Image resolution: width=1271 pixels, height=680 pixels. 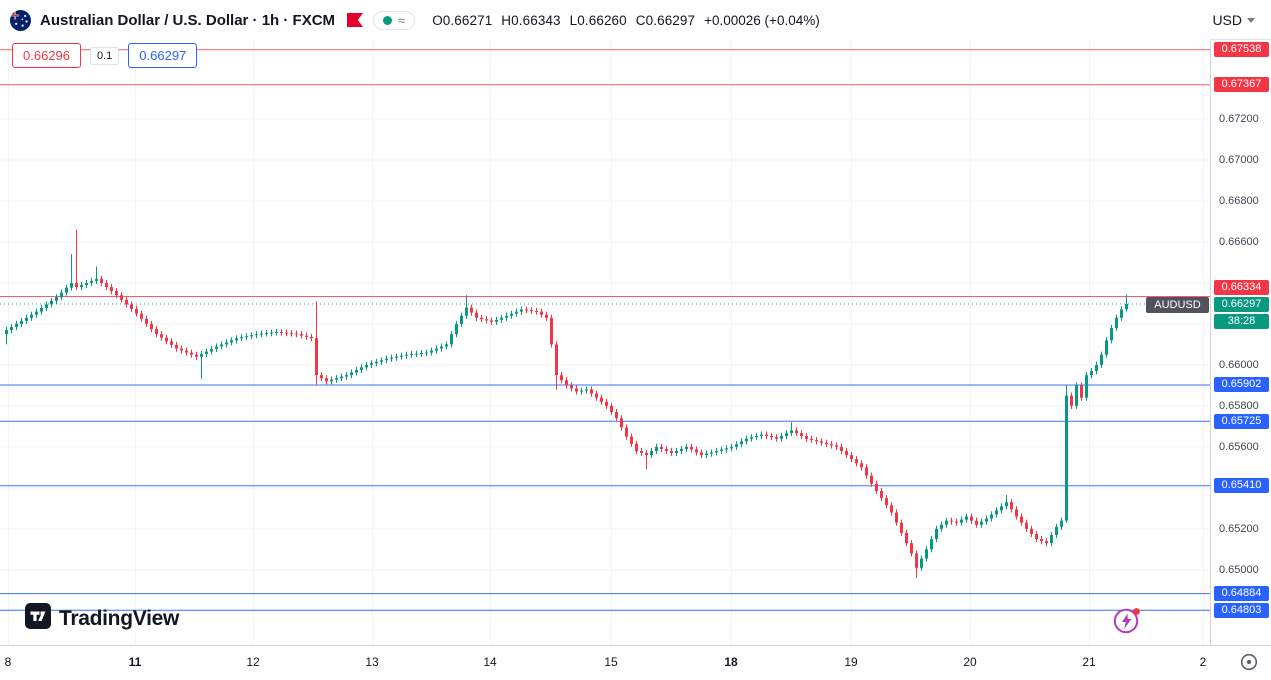 I want to click on notification-dot, so click(x=1136, y=611).